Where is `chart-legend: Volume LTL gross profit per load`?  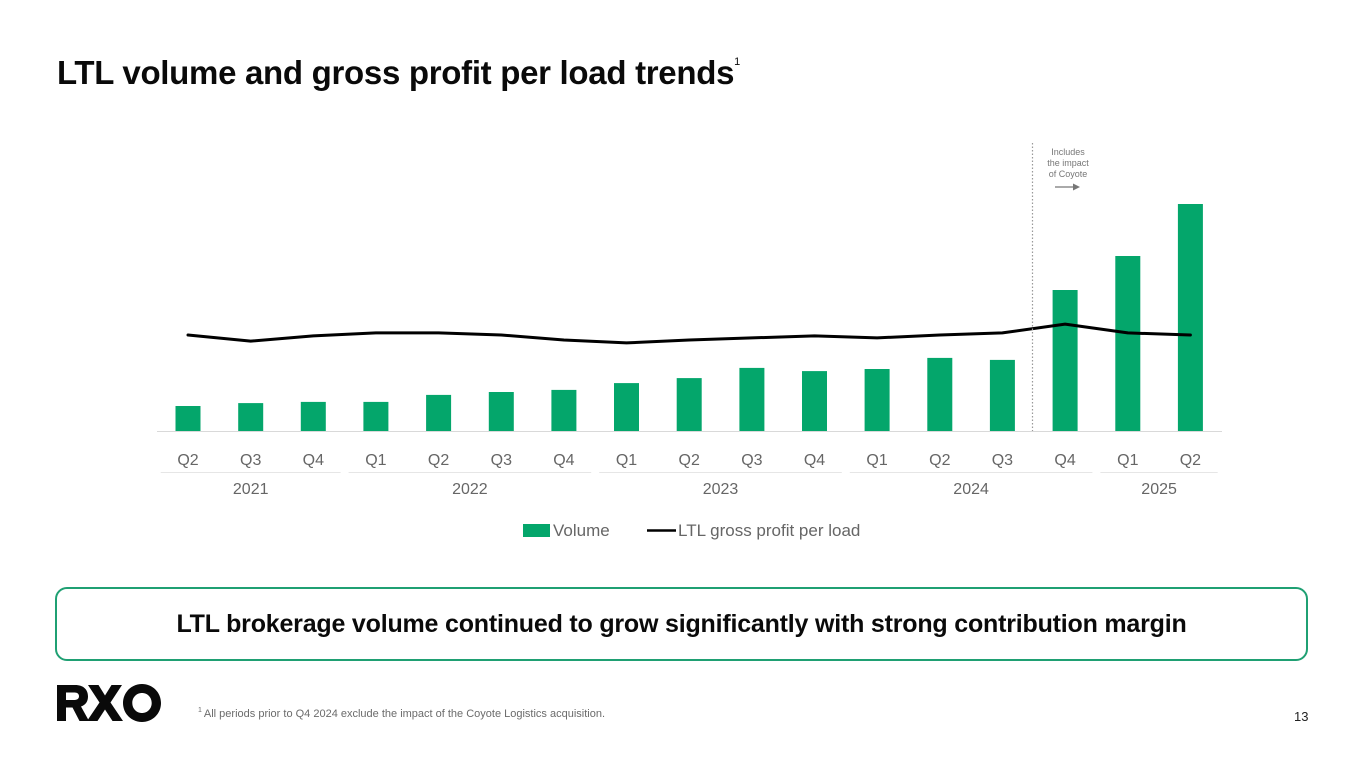
chart-legend: Volume LTL gross profit per load is located at coordinates (691, 530).